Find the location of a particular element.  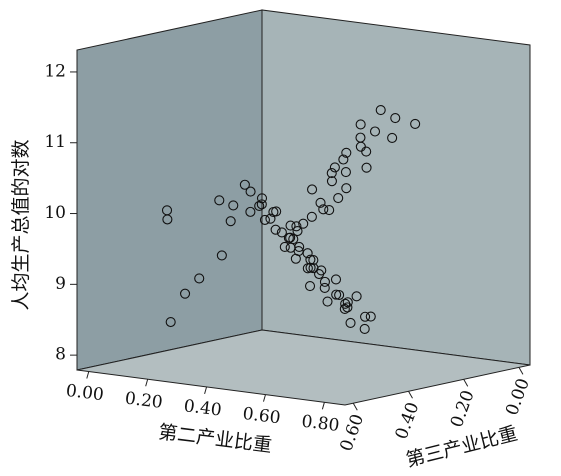

floor is located at coordinates (303, 367).